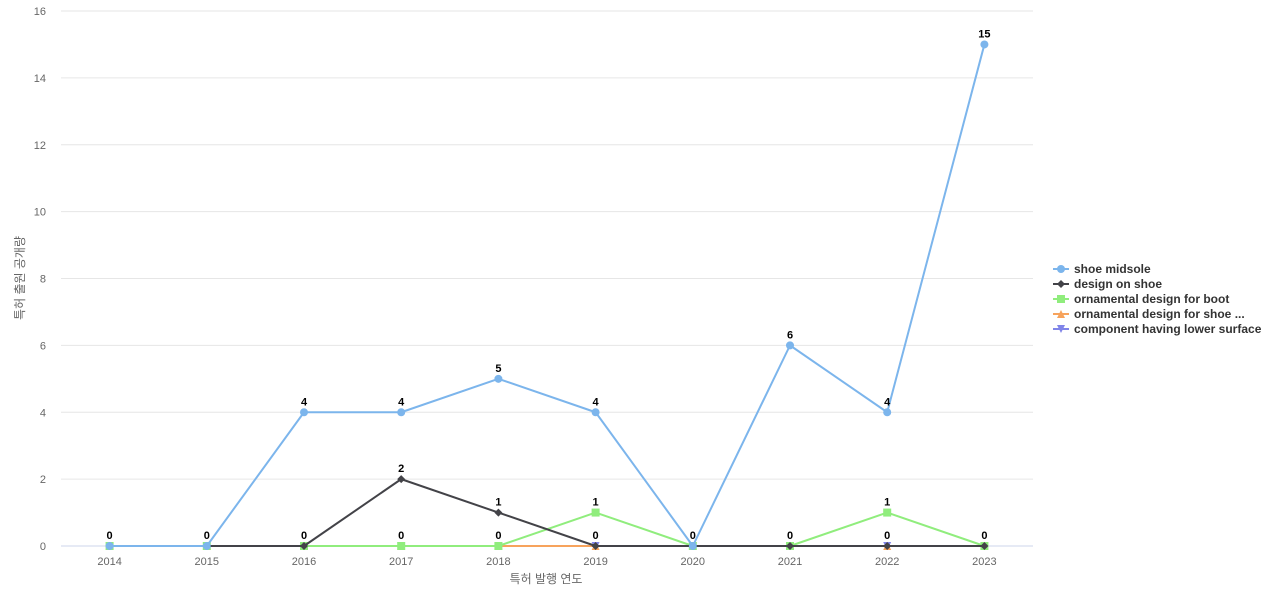 The height and width of the screenshot is (605, 1280). I want to click on x-axis-title: 특허 발행 연도, so click(546, 578).